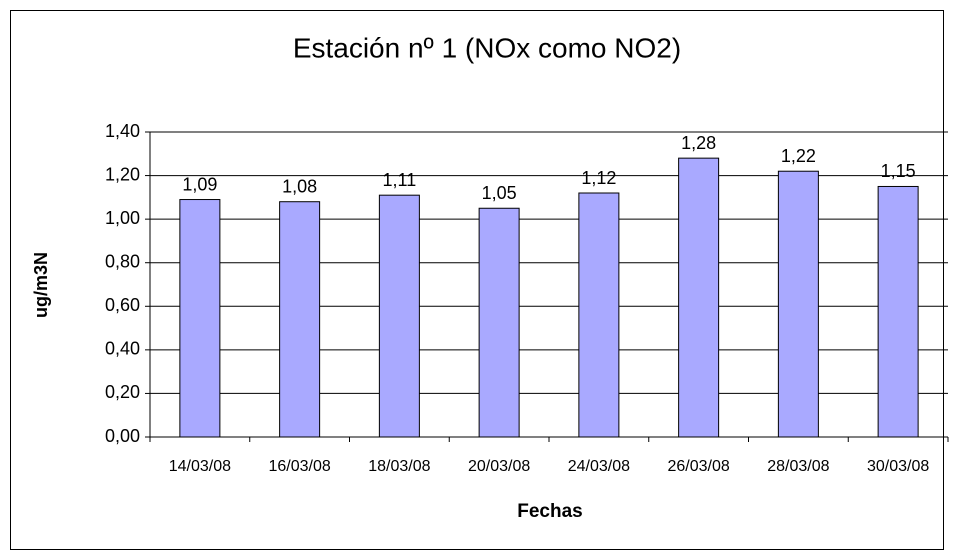 The image size is (953, 551). Describe the element at coordinates (122, 218) in the screenshot. I see `y-tick-label: 1,00` at that location.